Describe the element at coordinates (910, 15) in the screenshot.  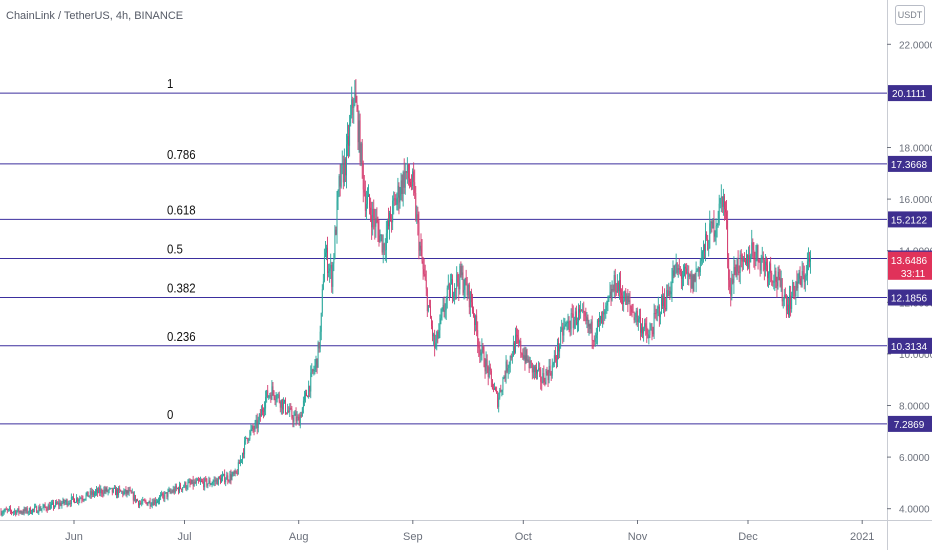
I see `currency-button: USDT` at that location.